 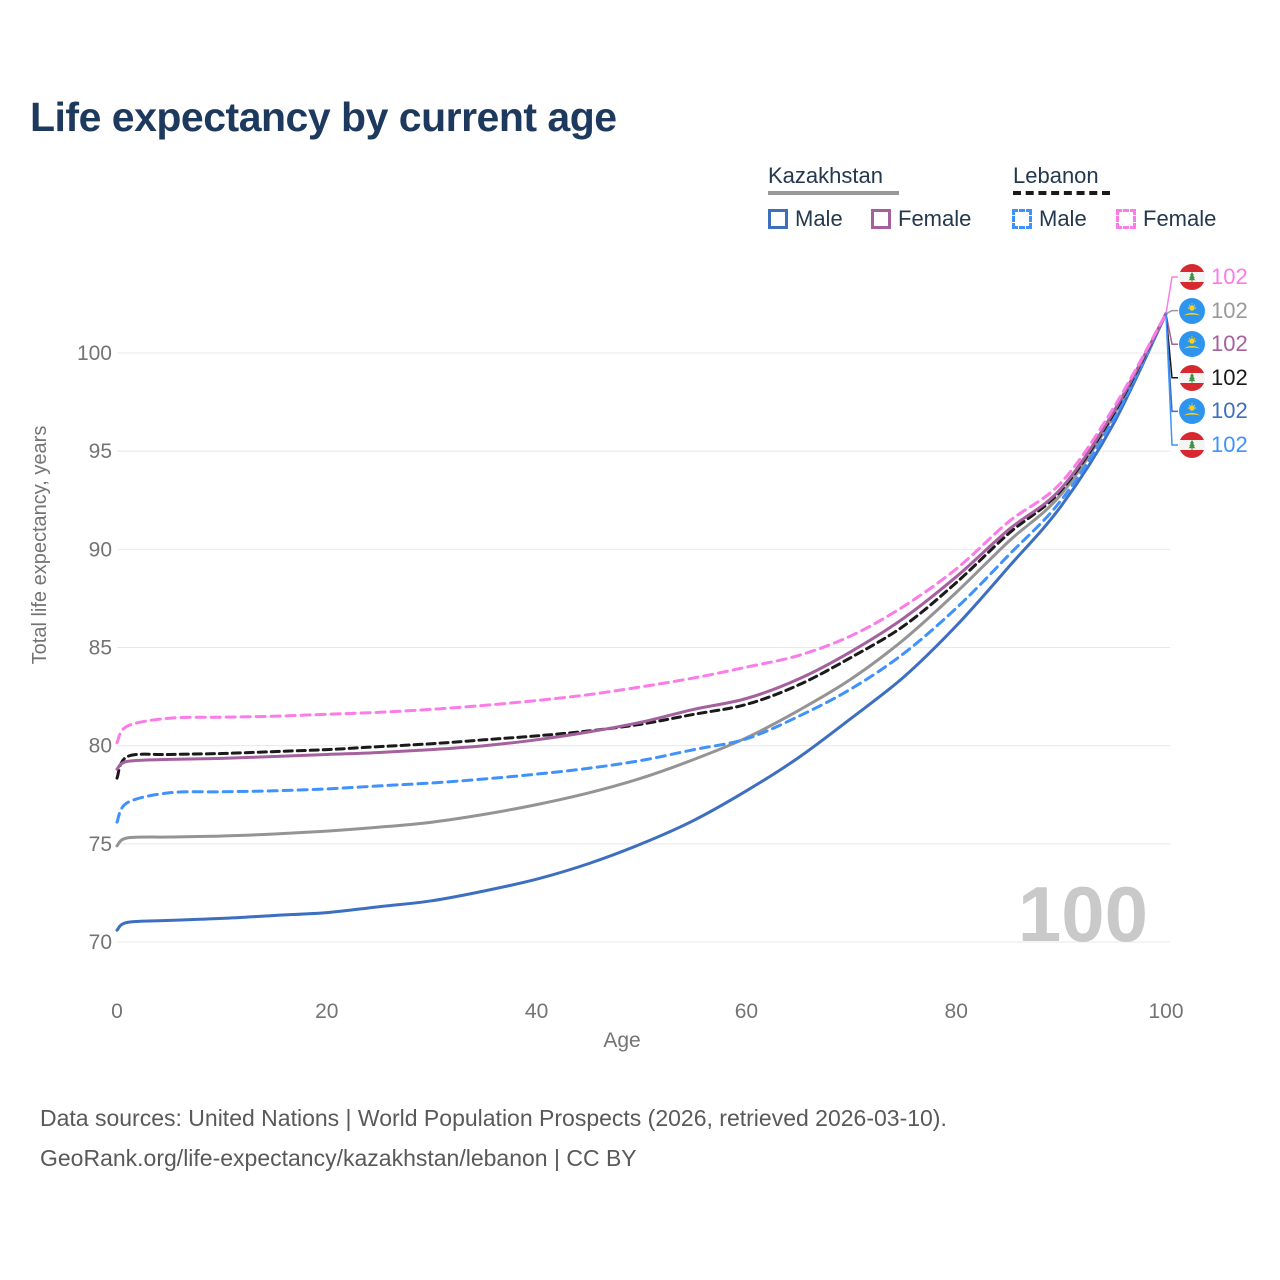 I want to click on x-tick-label-60: 60, so click(x=746, y=1011).